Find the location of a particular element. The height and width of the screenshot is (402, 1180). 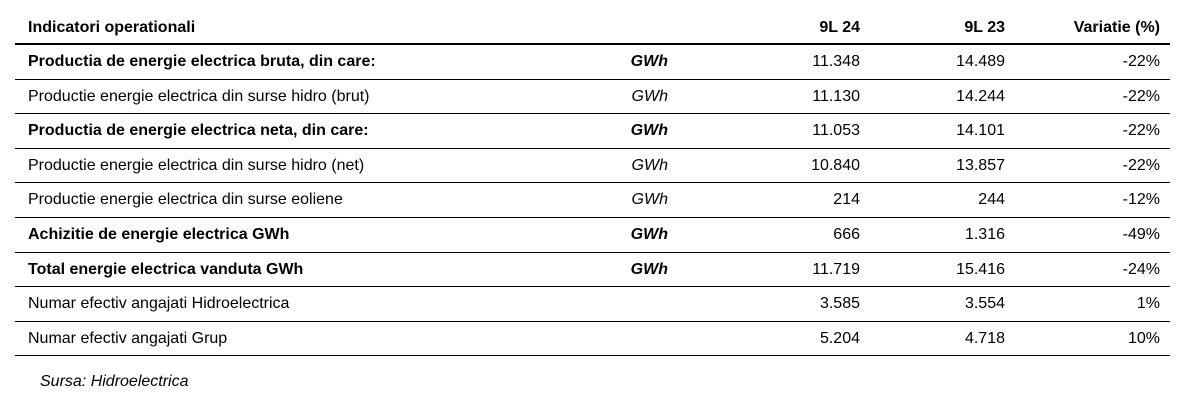

row-cell: 14.101 is located at coordinates (980, 131).